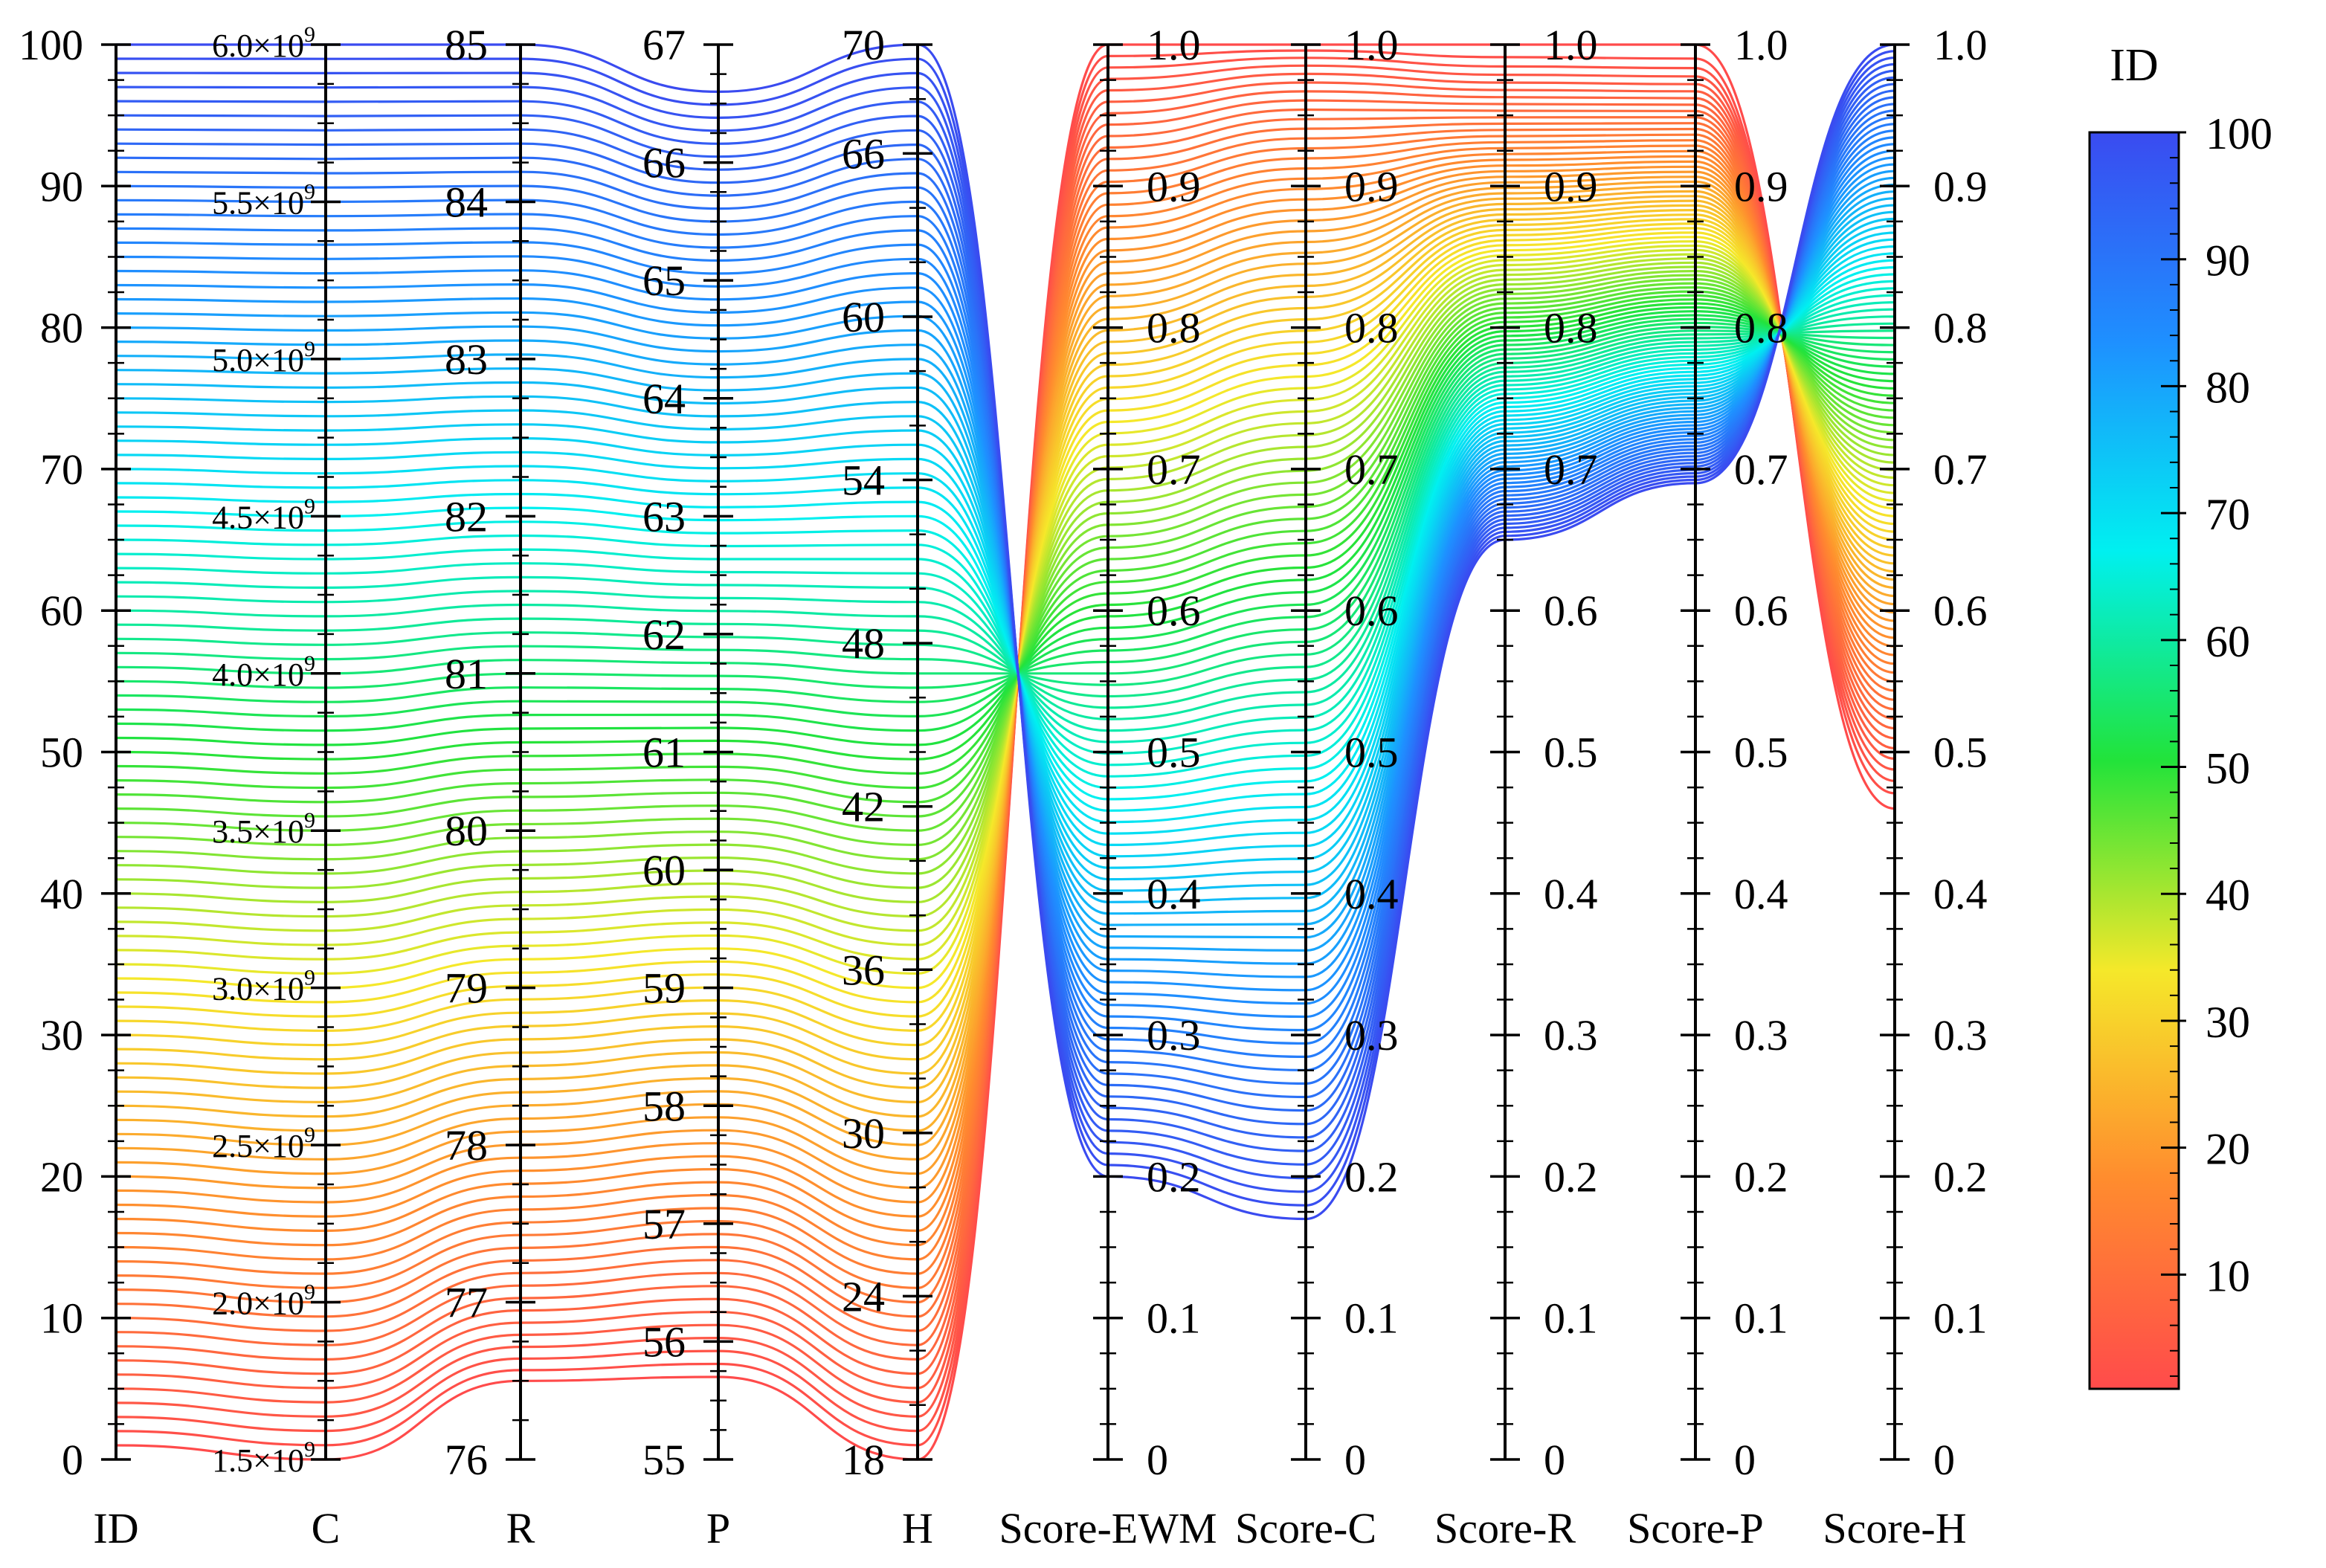 The width and height of the screenshot is (2326, 1568). What do you see at coordinates (79, 786) in the screenshot?
I see `axis-id: 0 10 20 30 40 50 60 70 80 90 100 ID` at bounding box center [79, 786].